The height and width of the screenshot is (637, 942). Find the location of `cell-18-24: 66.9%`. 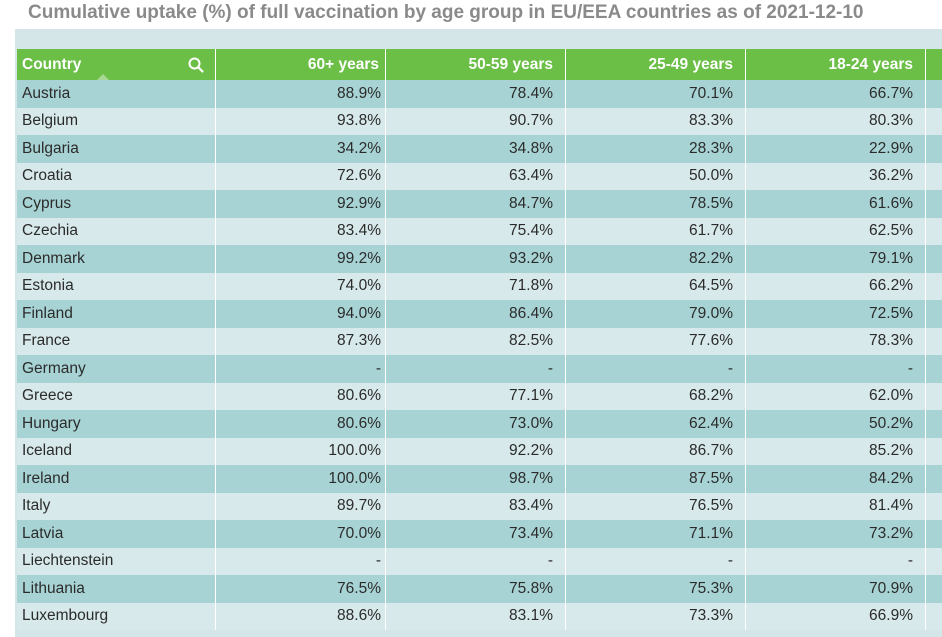

cell-18-24: 66.9% is located at coordinates (836, 616).